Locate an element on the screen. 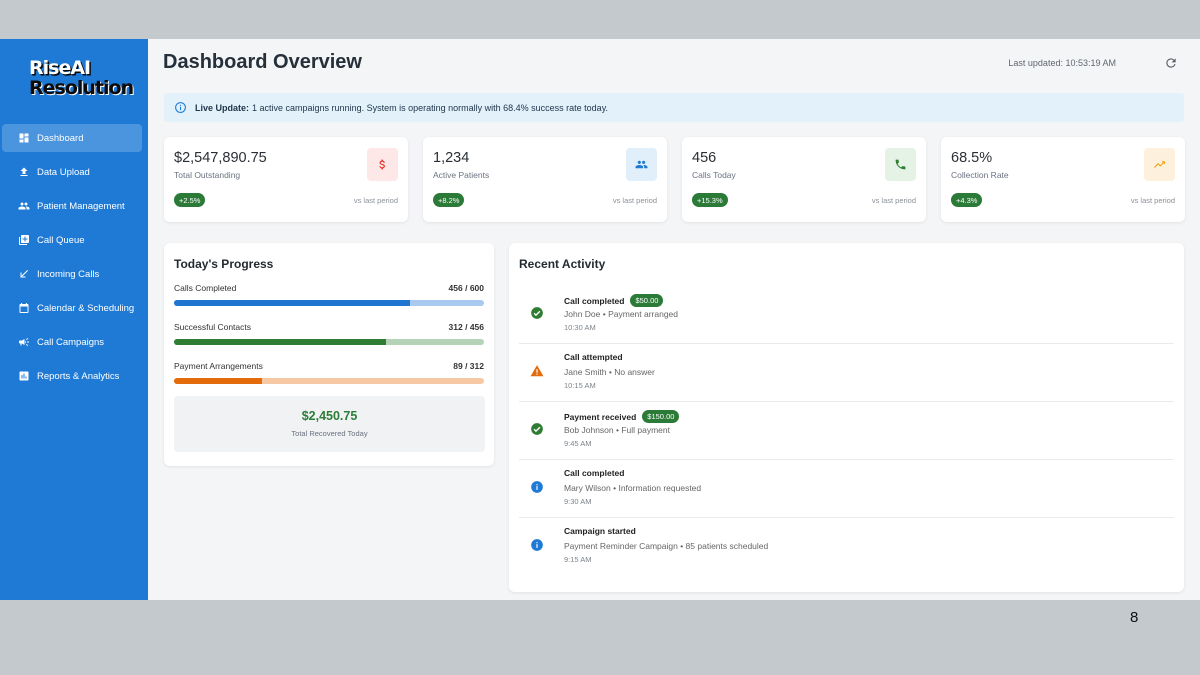 The image size is (1200, 675). sidebar-item-label: Patient Management is located at coordinates (81, 206).